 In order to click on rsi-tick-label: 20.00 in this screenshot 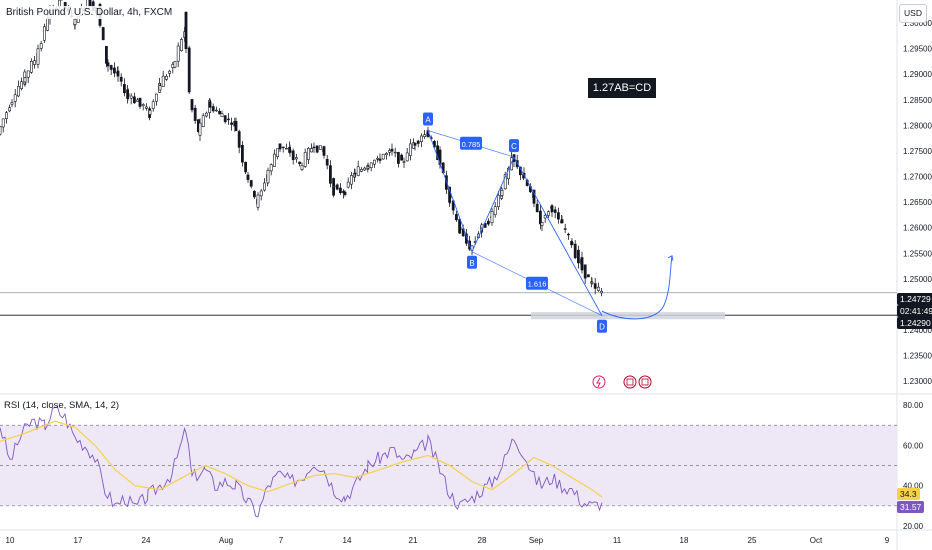, I will do `click(913, 526)`.